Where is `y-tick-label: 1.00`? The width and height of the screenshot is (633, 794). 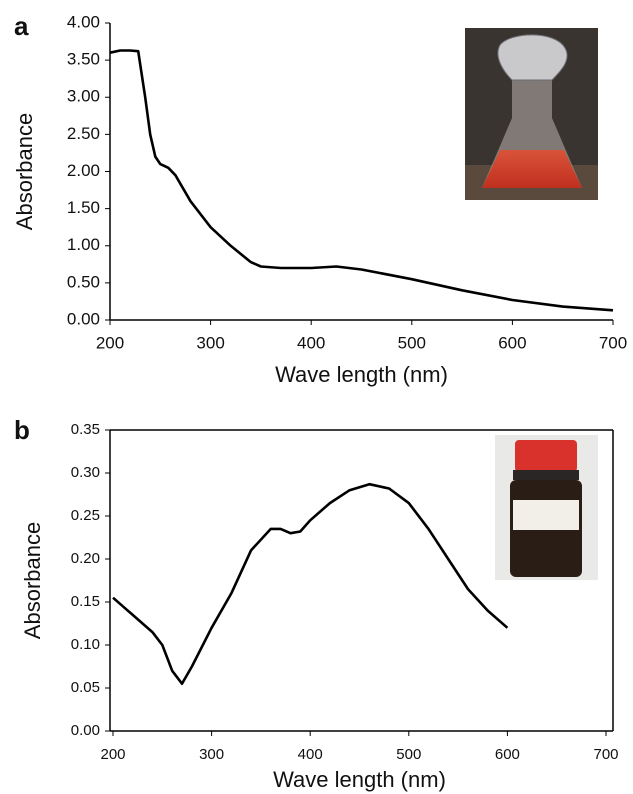 y-tick-label: 1.00 is located at coordinates (83, 244).